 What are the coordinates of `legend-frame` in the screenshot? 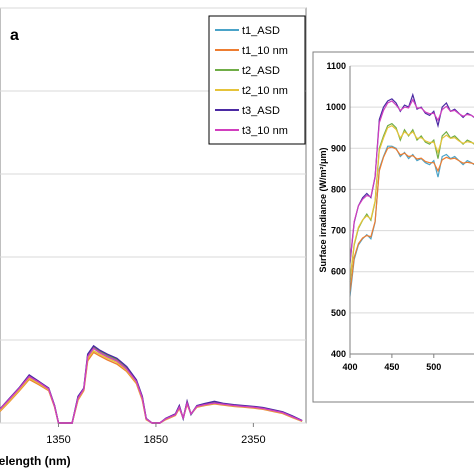 It's located at (257, 80).